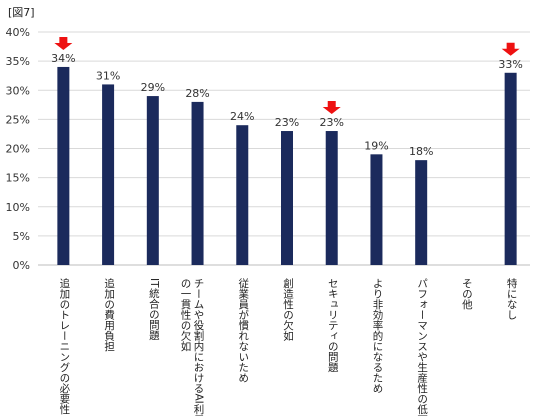 This screenshot has width=536, height=416. What do you see at coordinates (21, 236) in the screenshot?
I see `y-tick-label: 5%` at bounding box center [21, 236].